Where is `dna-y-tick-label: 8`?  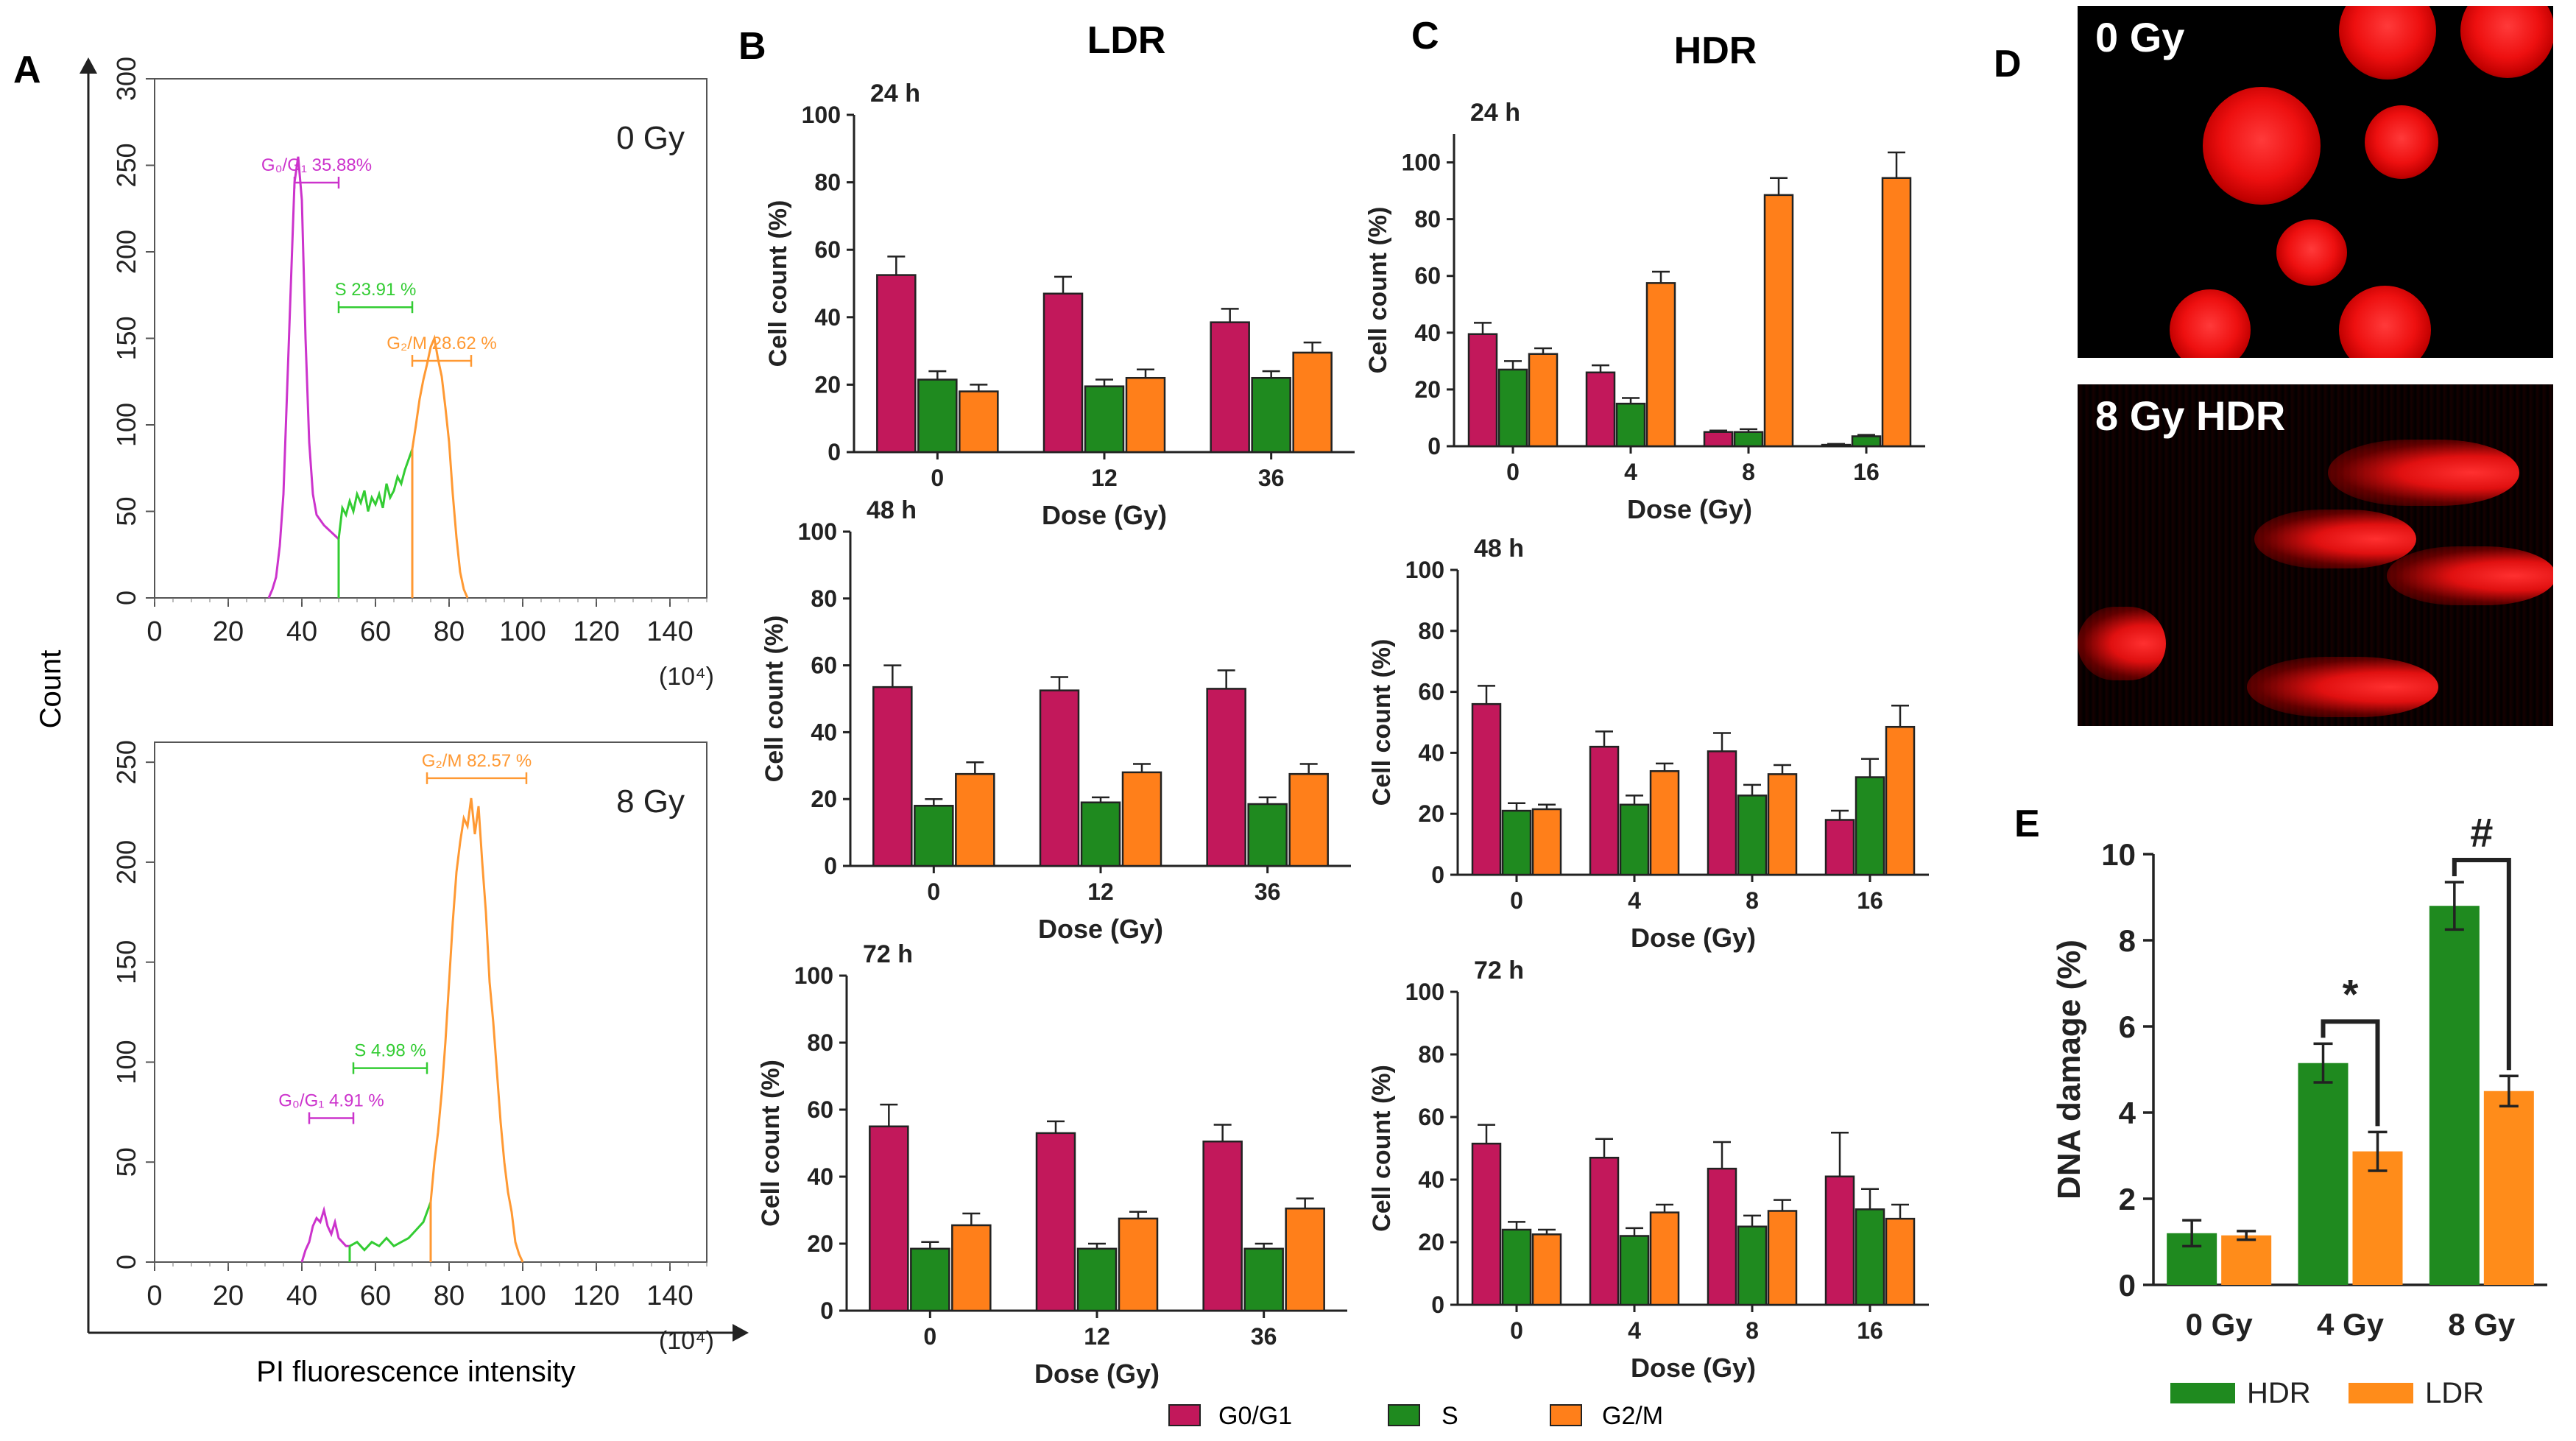
dna-y-tick-label: 8 is located at coordinates (2127, 941).